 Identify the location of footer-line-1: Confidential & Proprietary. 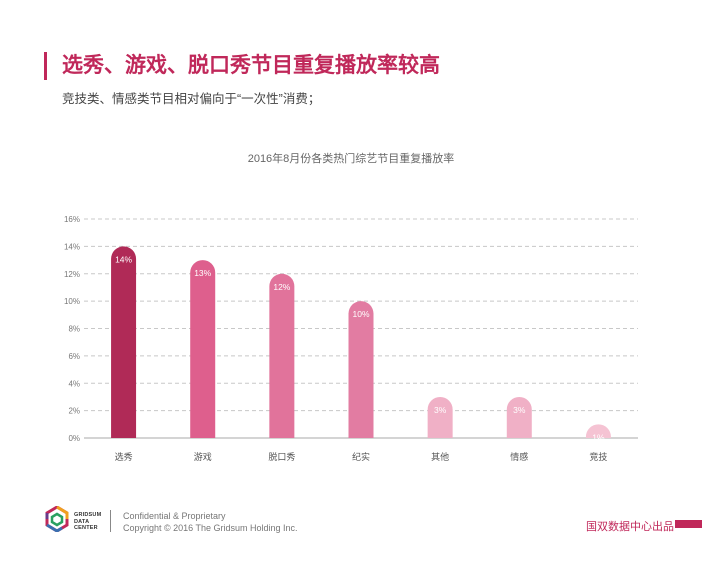
(174, 516).